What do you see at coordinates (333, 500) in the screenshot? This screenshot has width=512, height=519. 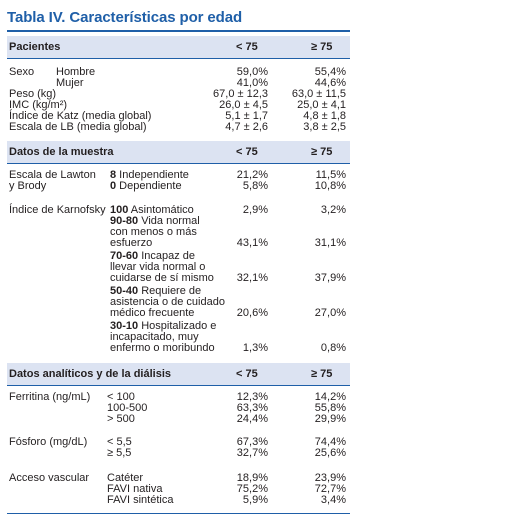 I see `value-75-plus: 3,4%` at bounding box center [333, 500].